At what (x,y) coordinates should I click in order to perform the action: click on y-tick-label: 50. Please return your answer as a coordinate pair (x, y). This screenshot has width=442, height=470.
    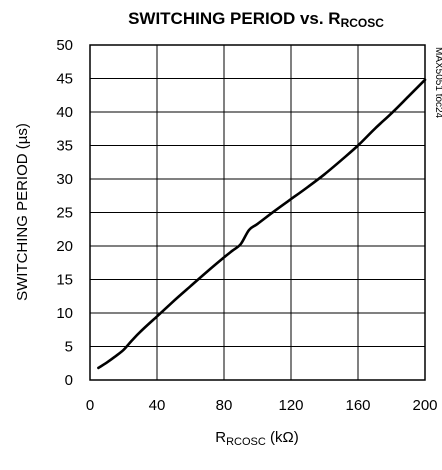
    Looking at the image, I should click on (64, 45).